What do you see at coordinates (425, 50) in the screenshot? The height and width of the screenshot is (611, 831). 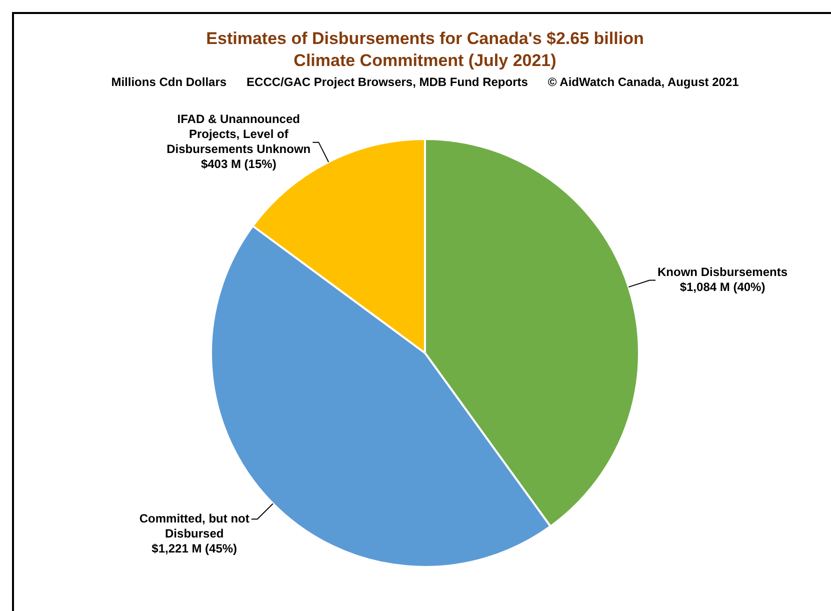 I see `chart-title: Estimates of Disbursements for Canada's $2.65 billion Climate Commitment (July 2021)` at bounding box center [425, 50].